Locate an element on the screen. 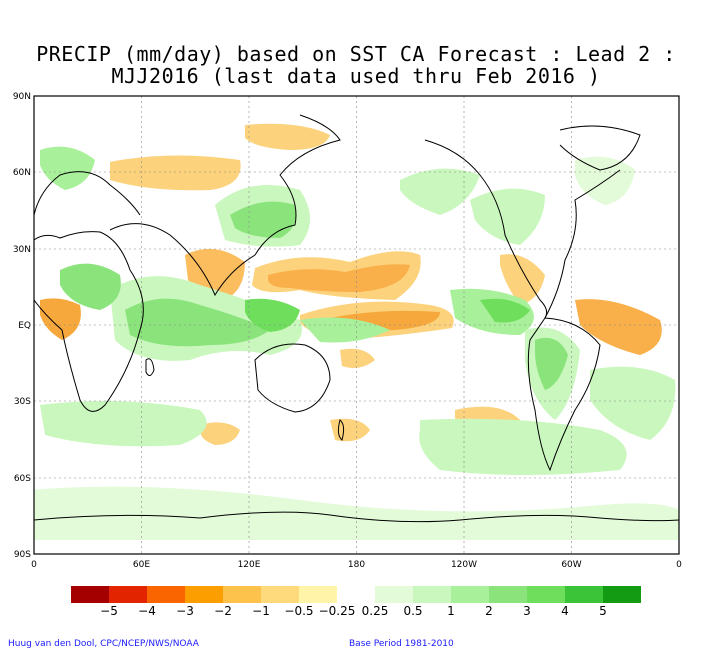  lon-label-60e: 60E is located at coordinates (141, 565).